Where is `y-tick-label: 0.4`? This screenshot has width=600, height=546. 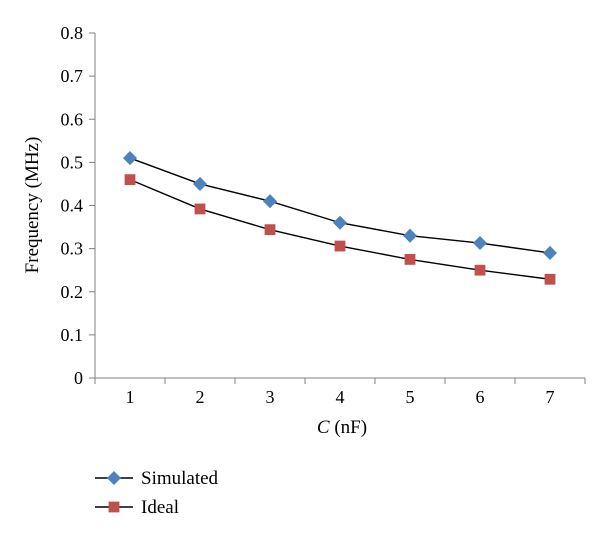
y-tick-label: 0.4 is located at coordinates (72, 206).